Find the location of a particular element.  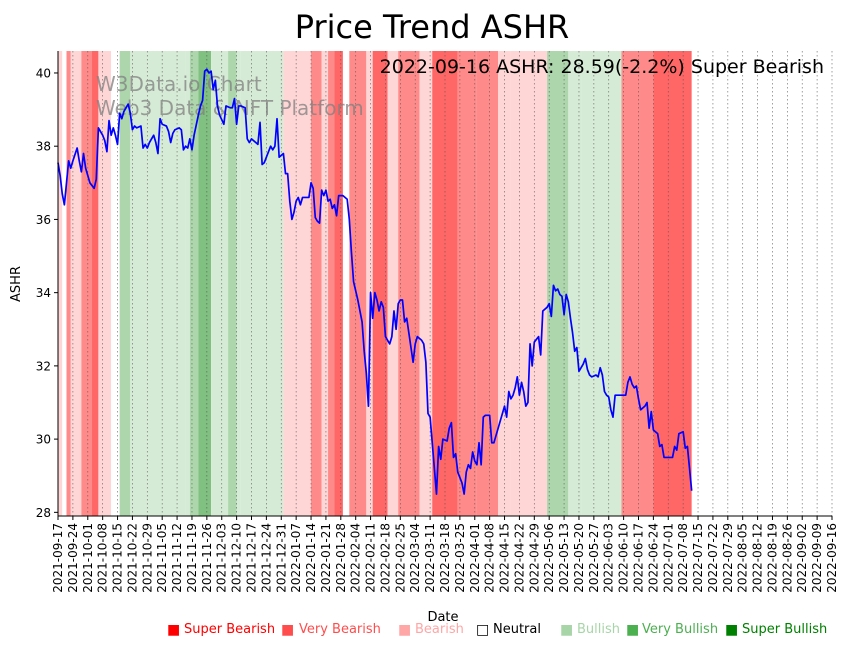

legend-label-2: Bearish is located at coordinates (439, 629).